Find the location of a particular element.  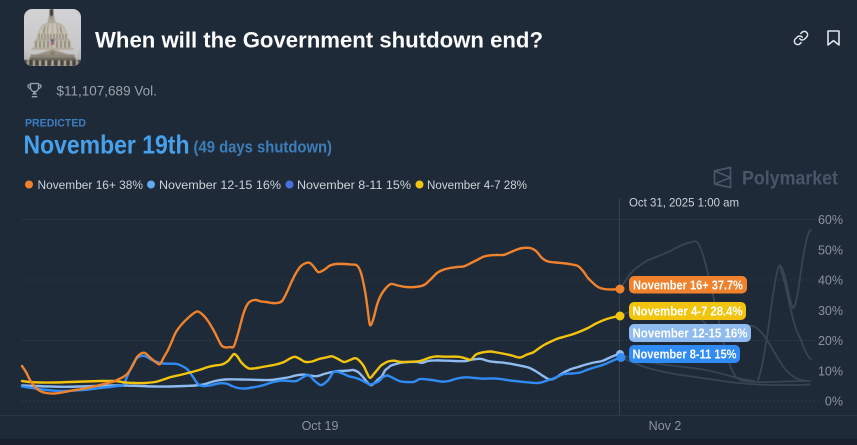

svg-text:When will the Government shutd: When will the Government shutdown end? is located at coordinates (319, 40).